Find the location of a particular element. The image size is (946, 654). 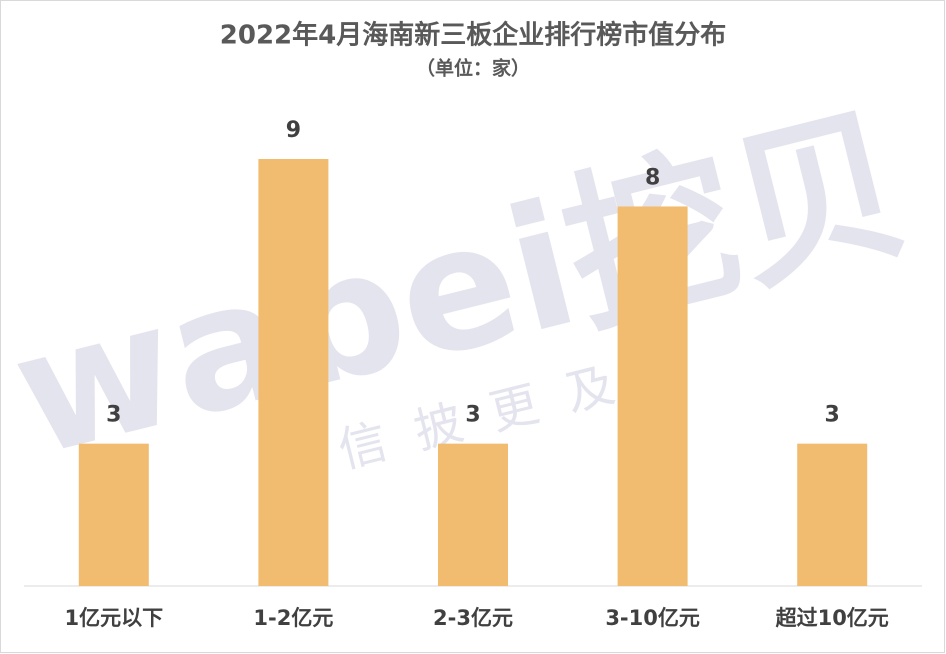

x-tick-label: 1亿元以下 is located at coordinates (113, 618).